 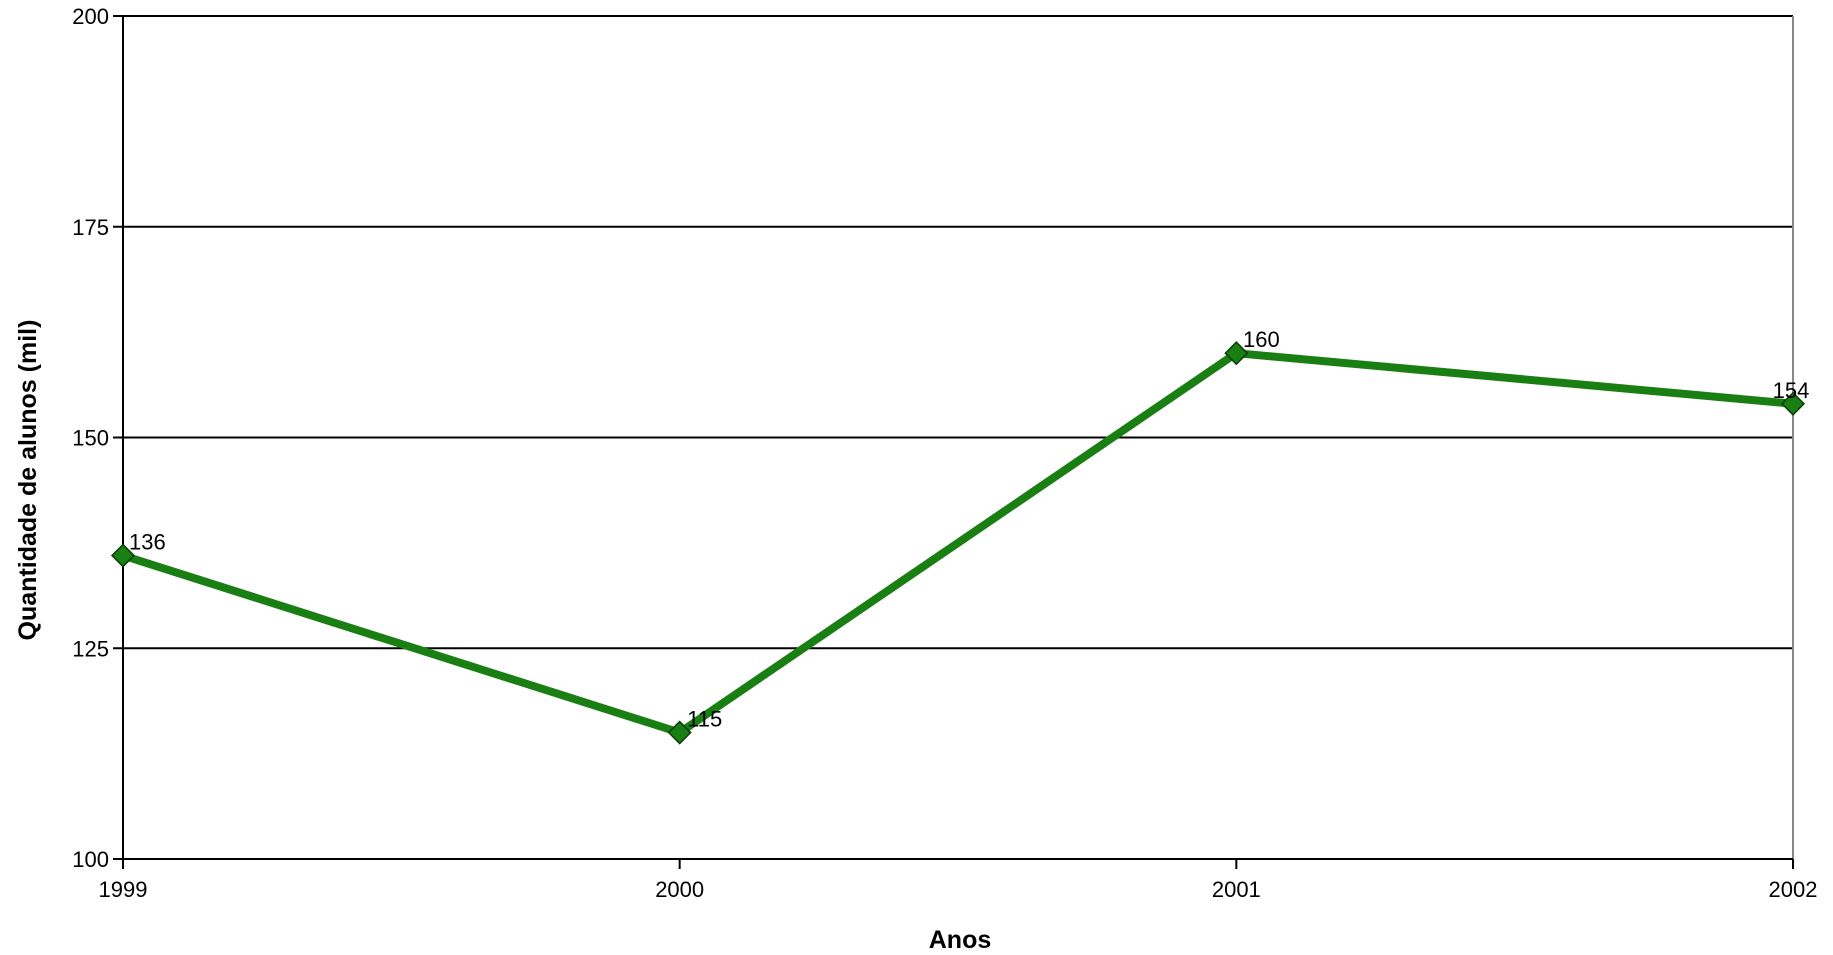 What do you see at coordinates (704, 719) in the screenshot?
I see `data-label: 115` at bounding box center [704, 719].